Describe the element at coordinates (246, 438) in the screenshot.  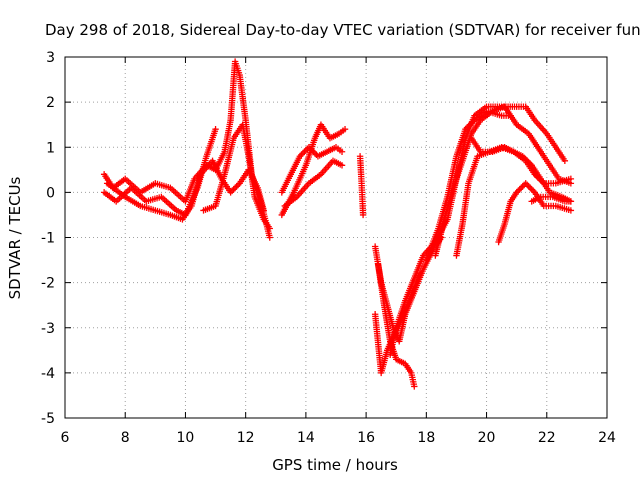
I see `x-tick-label: 12` at that location.